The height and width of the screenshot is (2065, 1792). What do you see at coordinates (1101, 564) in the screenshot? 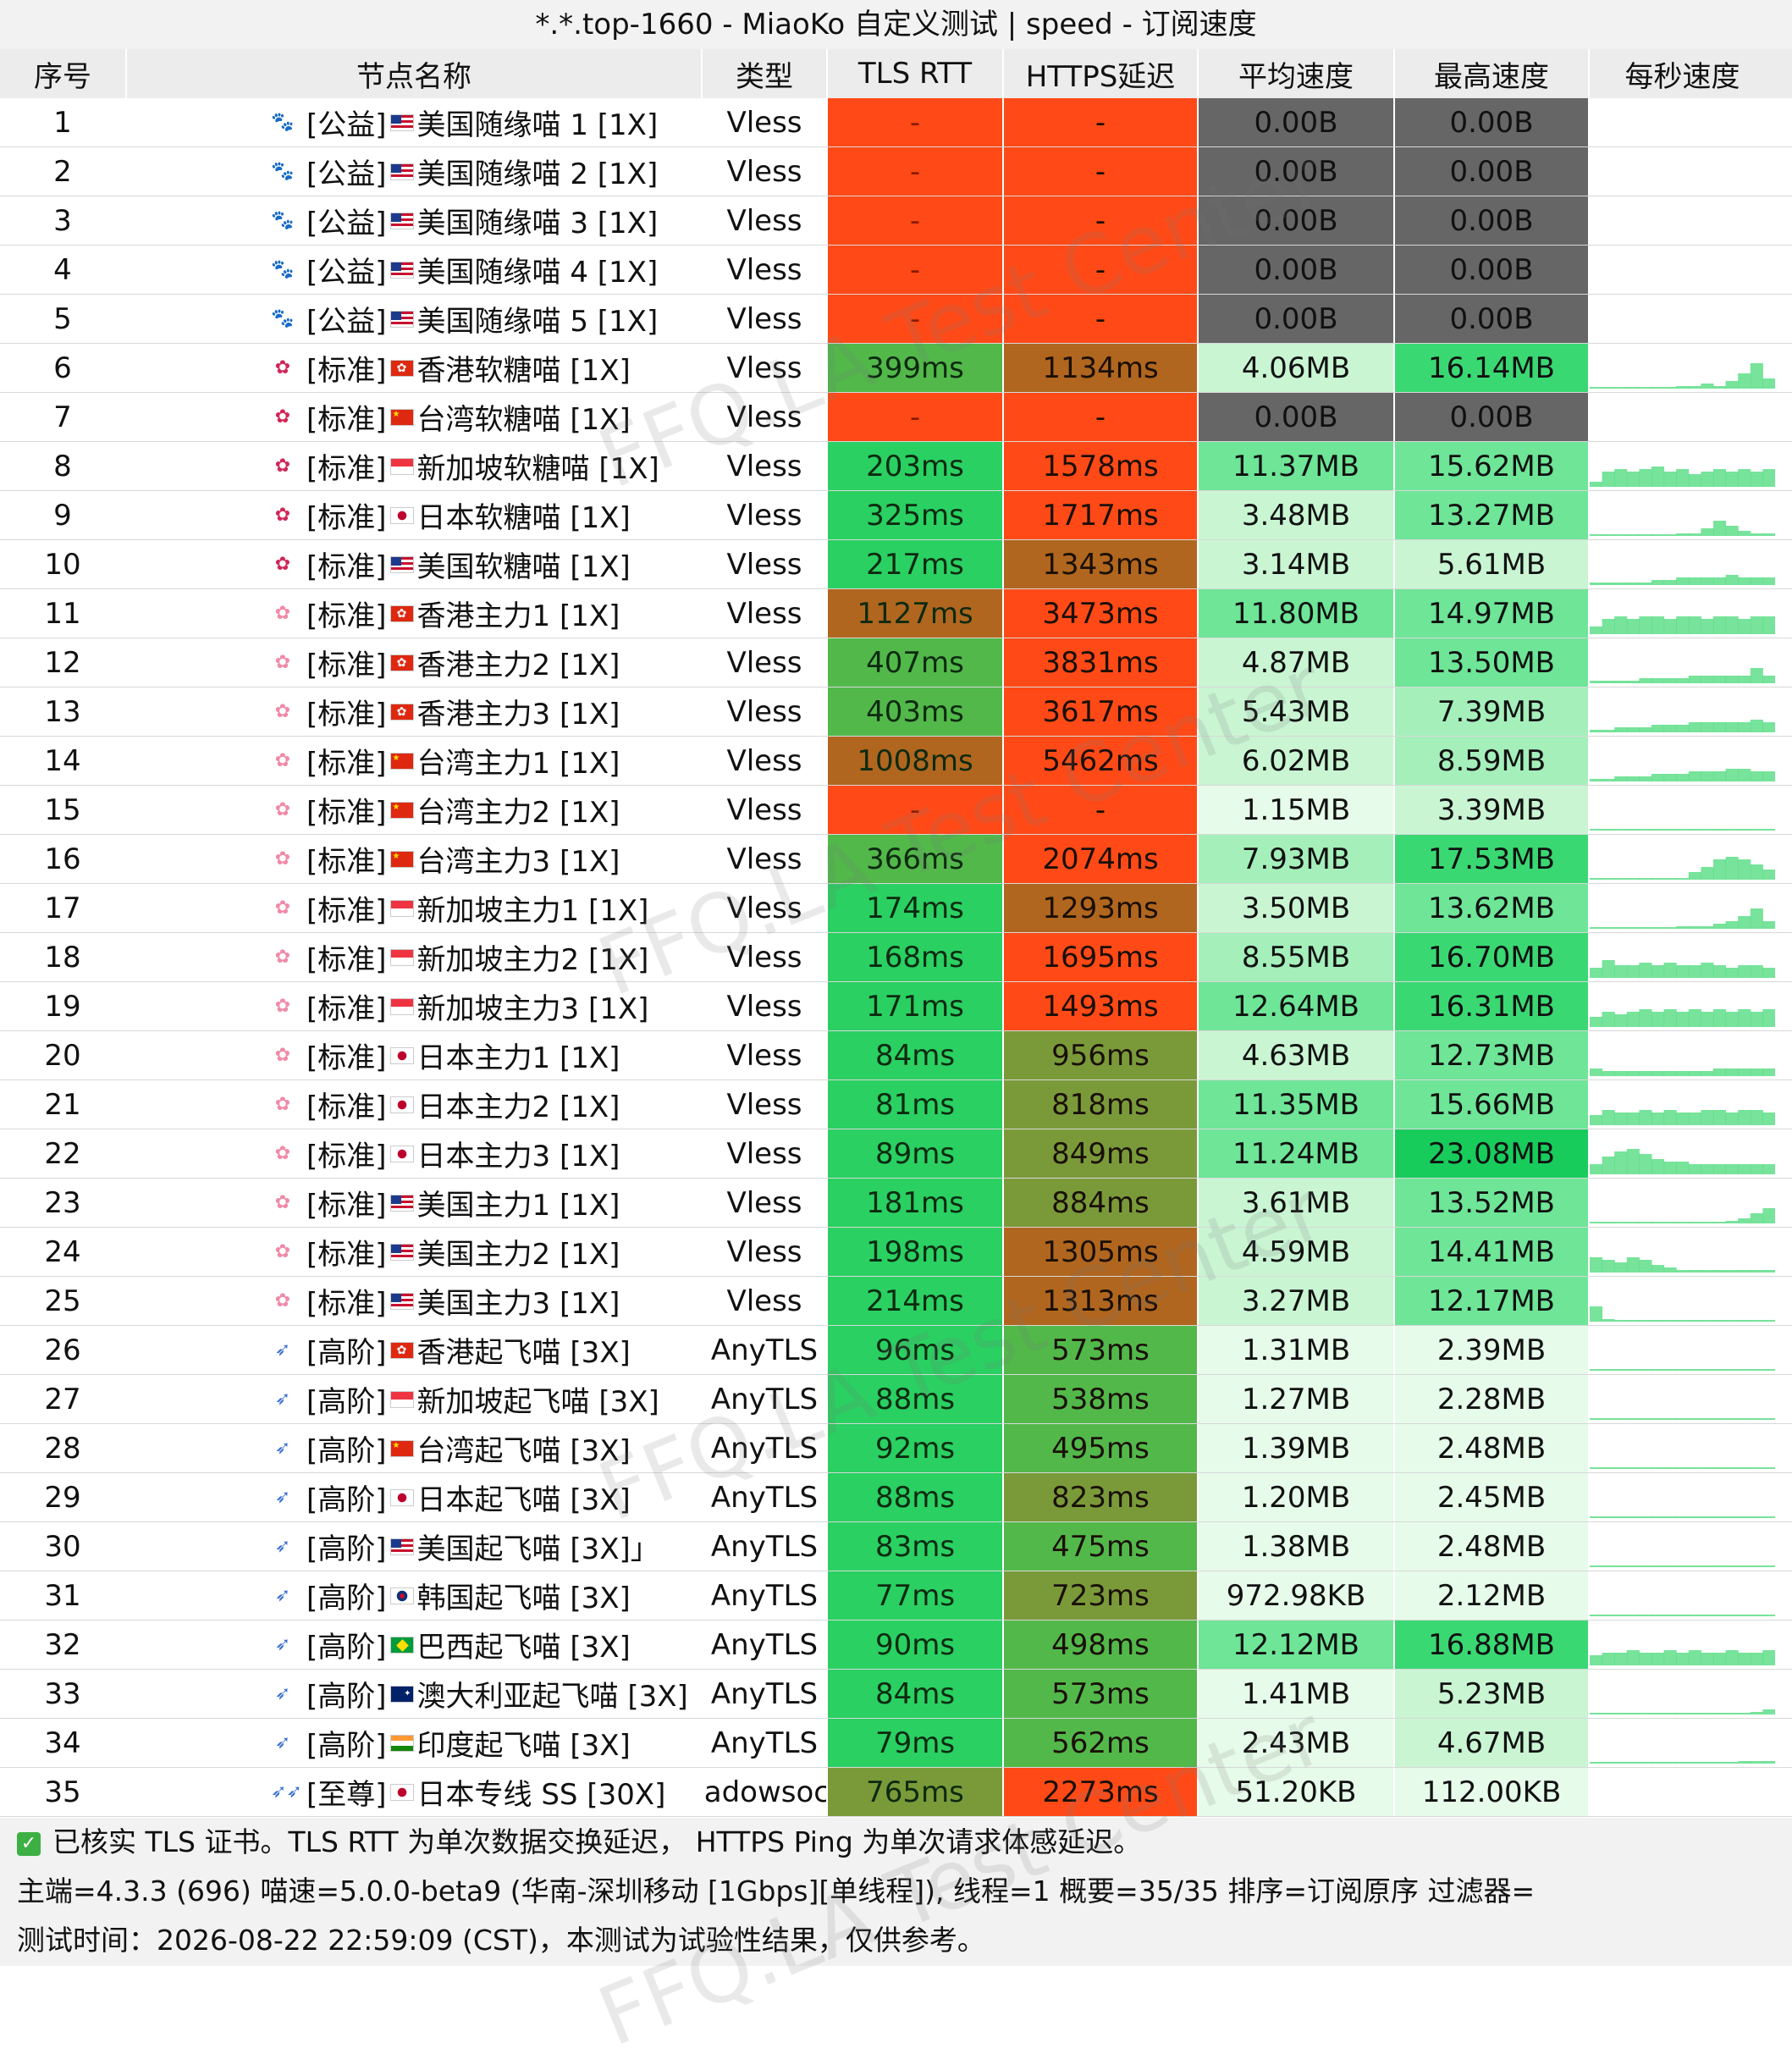
I see `https-delay: 1343ms` at bounding box center [1101, 564].